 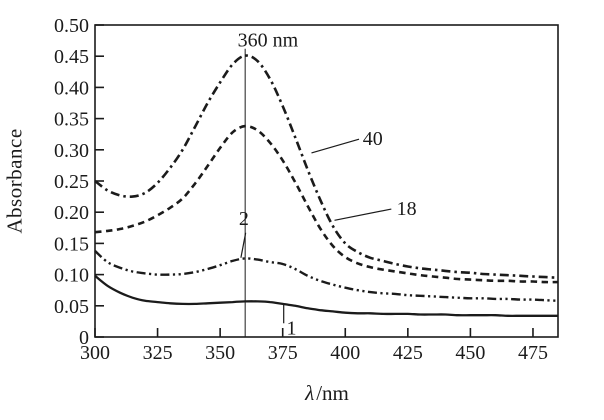 What do you see at coordinates (345, 353) in the screenshot?
I see `x-tick-label: 400` at bounding box center [345, 353].